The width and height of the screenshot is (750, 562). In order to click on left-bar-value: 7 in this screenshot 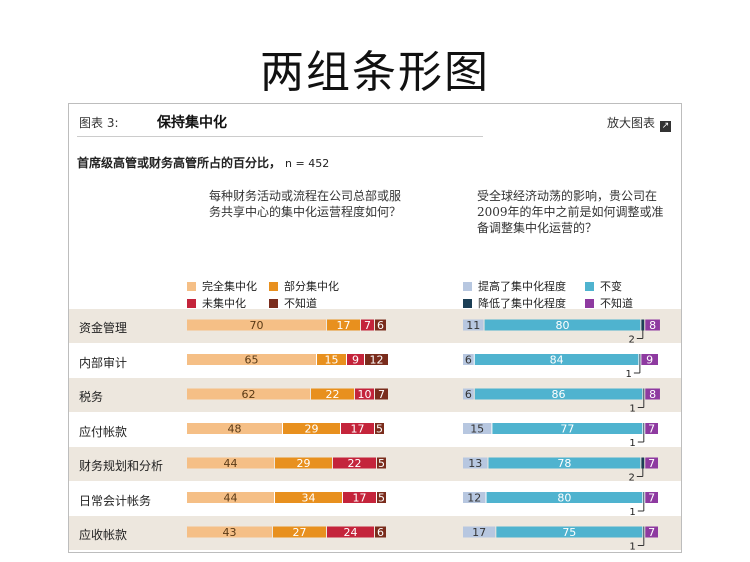, I will do `click(367, 325)`.